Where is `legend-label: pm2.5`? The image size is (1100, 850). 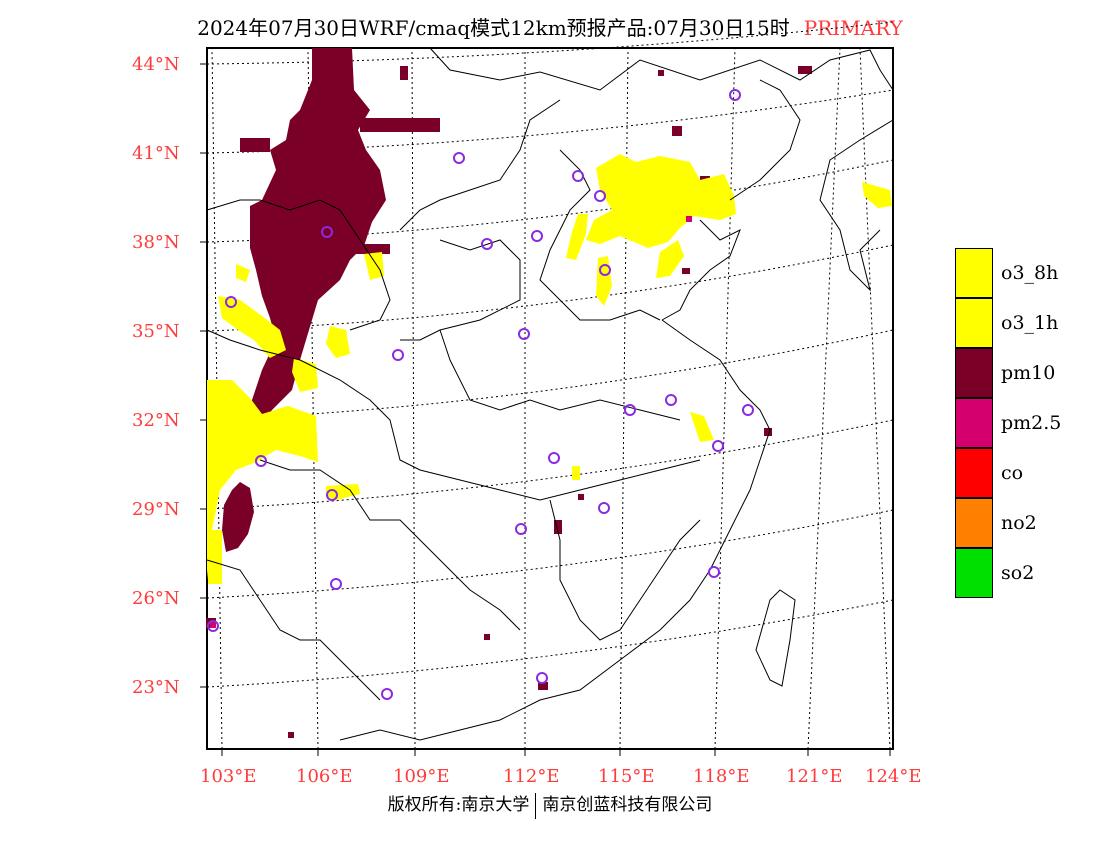
legend-label: pm2.5 is located at coordinates (1031, 423).